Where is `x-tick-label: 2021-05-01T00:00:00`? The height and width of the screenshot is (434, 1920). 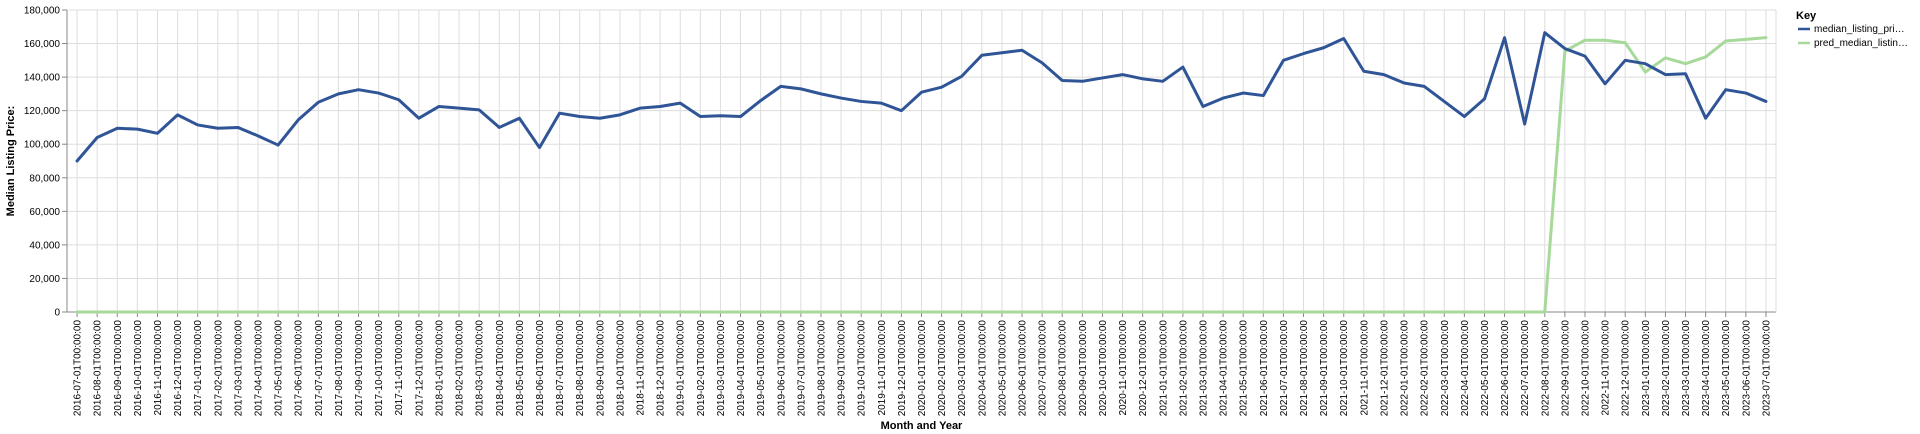
x-tick-label: 2021-05-01T00:00:00 is located at coordinates (1244, 368).